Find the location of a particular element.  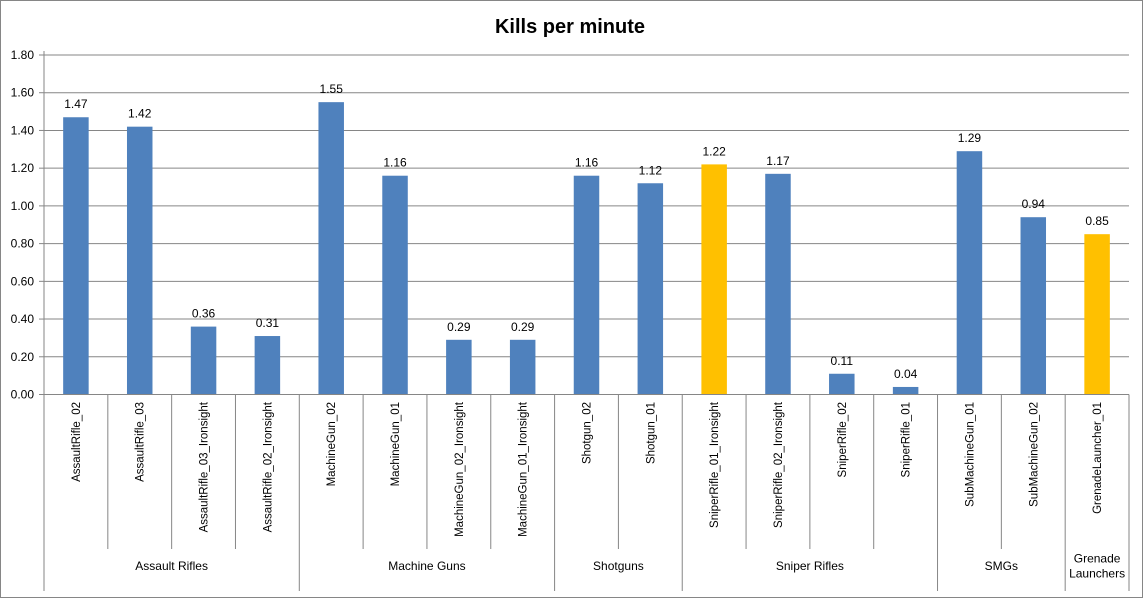

x-tick-label: MachineGun_02 is located at coordinates (332, 444).